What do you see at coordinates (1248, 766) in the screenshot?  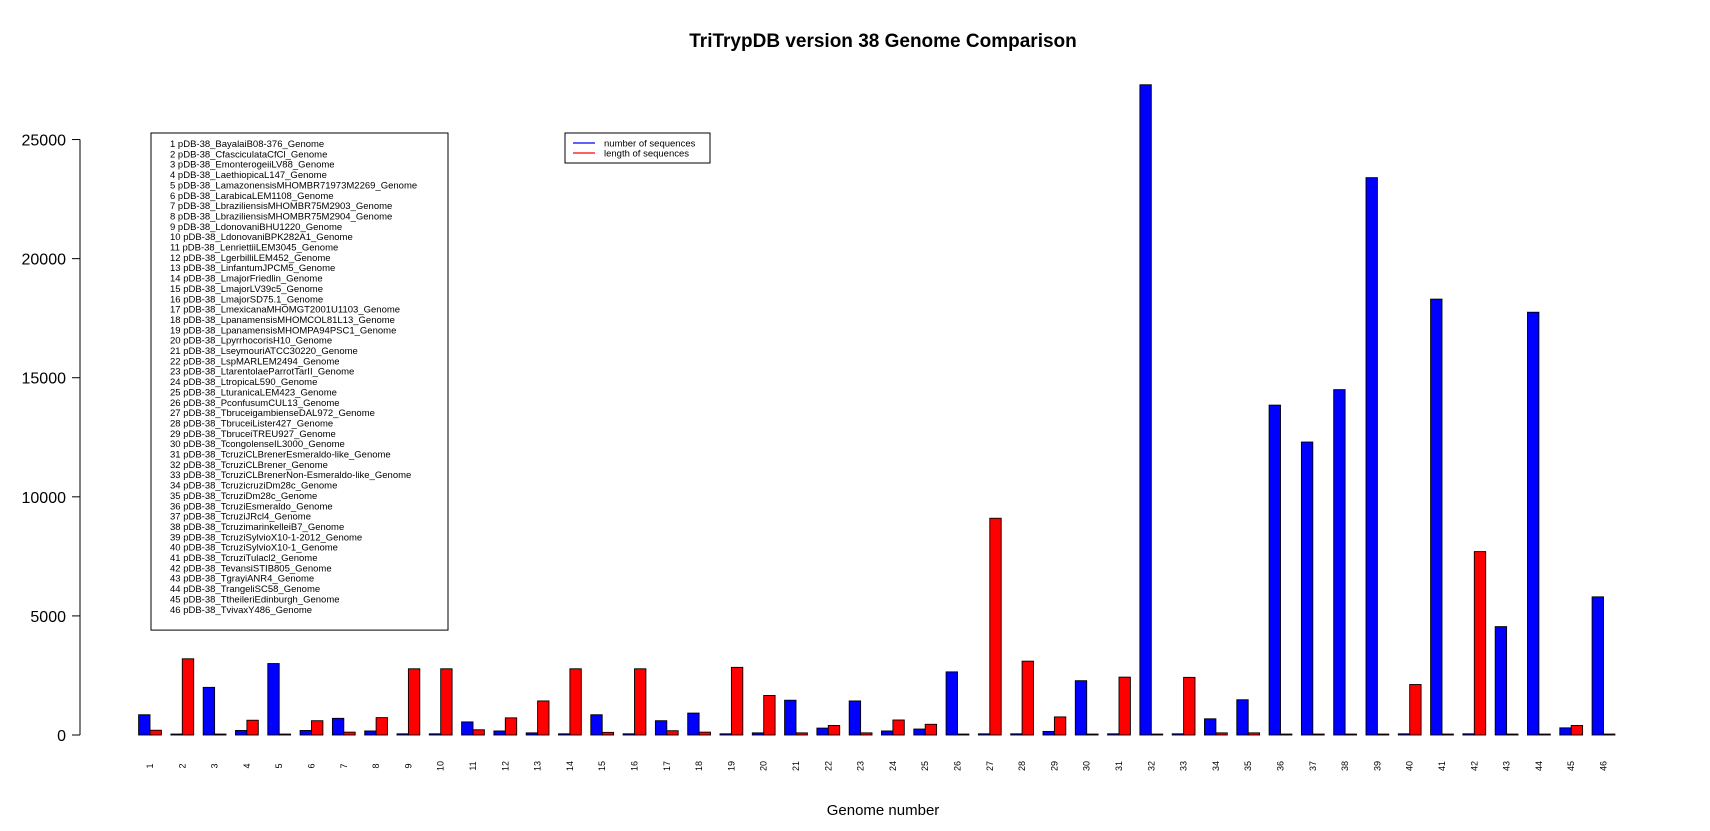 I see `x-tick-label: 35` at bounding box center [1248, 766].